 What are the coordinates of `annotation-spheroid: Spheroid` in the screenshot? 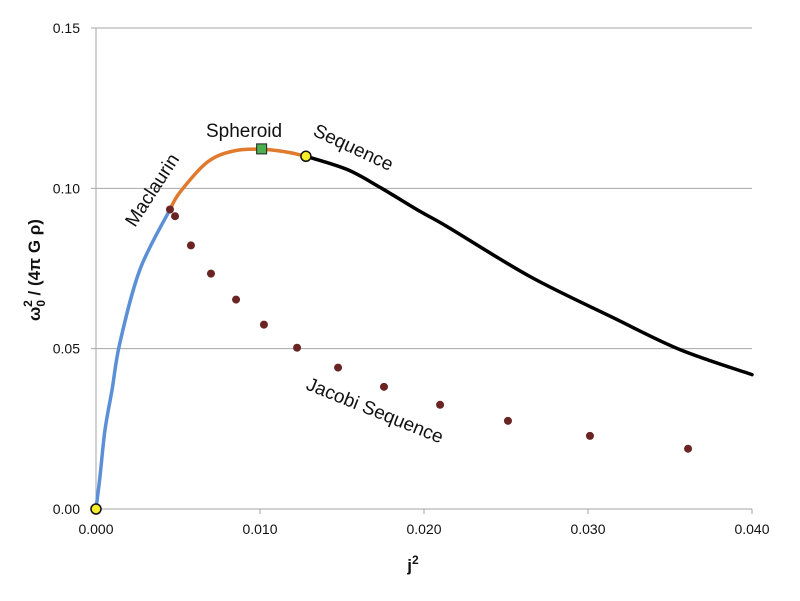 It's located at (244, 131).